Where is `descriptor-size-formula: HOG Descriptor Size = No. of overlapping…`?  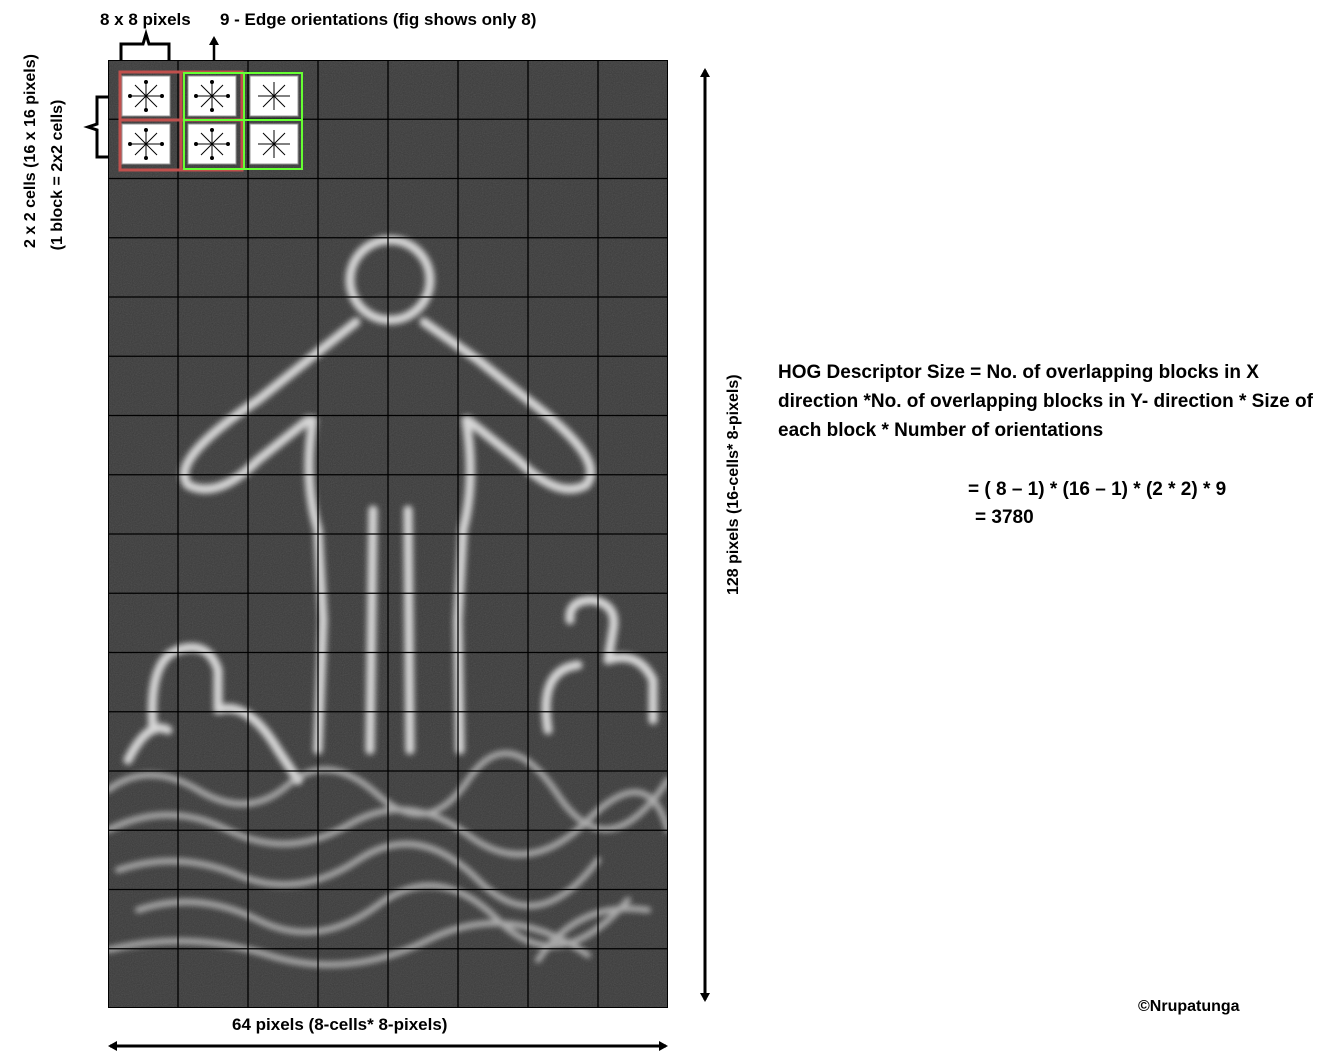
descriptor-size-formula: HOG Descriptor Size = No. of overlapping… is located at coordinates (1045, 401).